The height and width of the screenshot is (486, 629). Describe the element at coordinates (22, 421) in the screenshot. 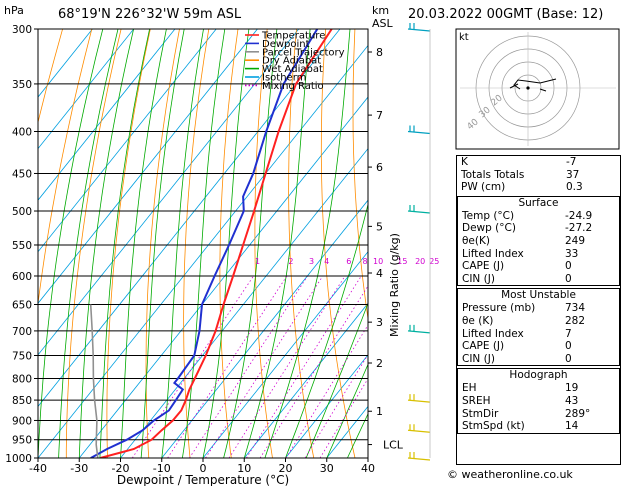

I see `y-tick-label: 900` at that location.